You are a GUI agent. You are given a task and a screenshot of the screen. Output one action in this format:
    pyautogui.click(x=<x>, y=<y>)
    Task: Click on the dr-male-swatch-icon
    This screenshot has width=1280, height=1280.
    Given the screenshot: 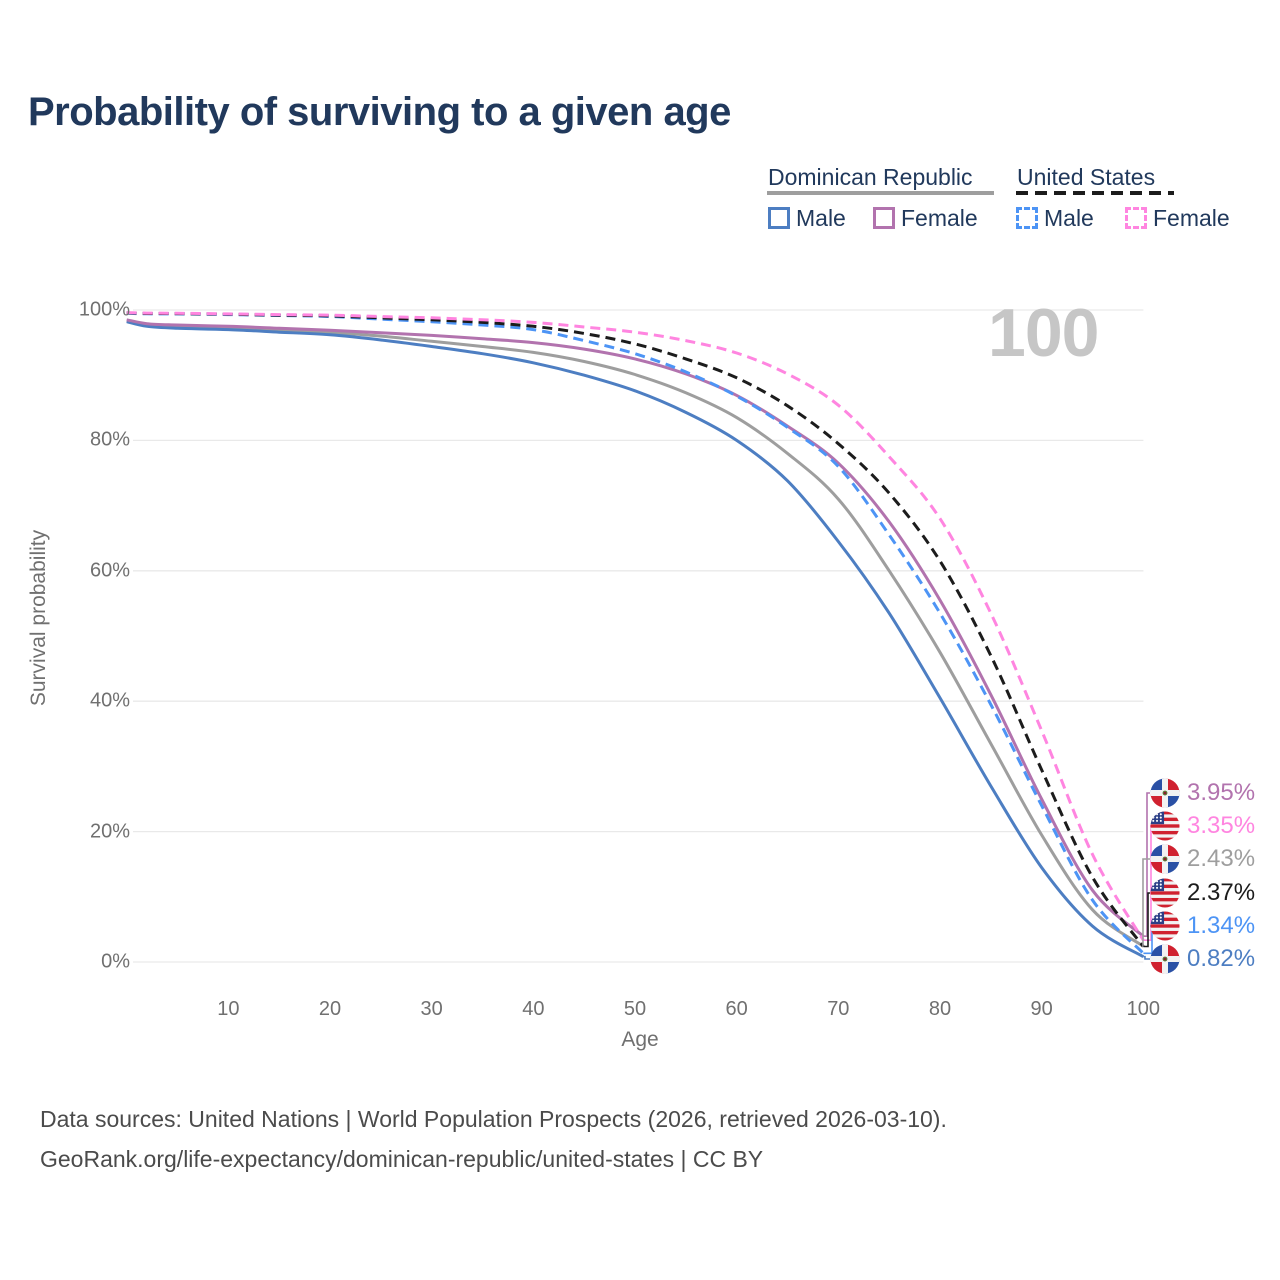 What is the action you would take?
    pyautogui.click(x=779, y=218)
    